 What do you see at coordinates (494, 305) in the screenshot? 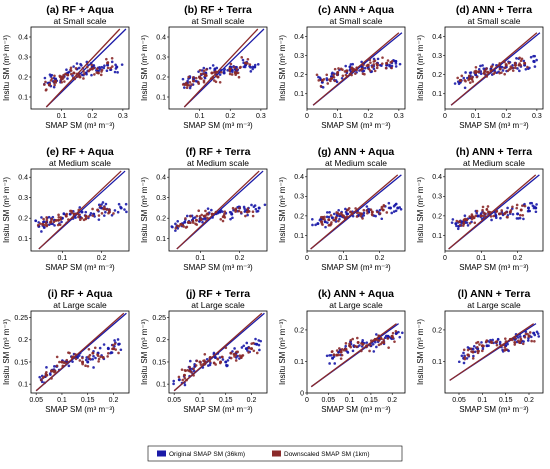
I see `panel-subtitle: at Large scale` at bounding box center [494, 305].